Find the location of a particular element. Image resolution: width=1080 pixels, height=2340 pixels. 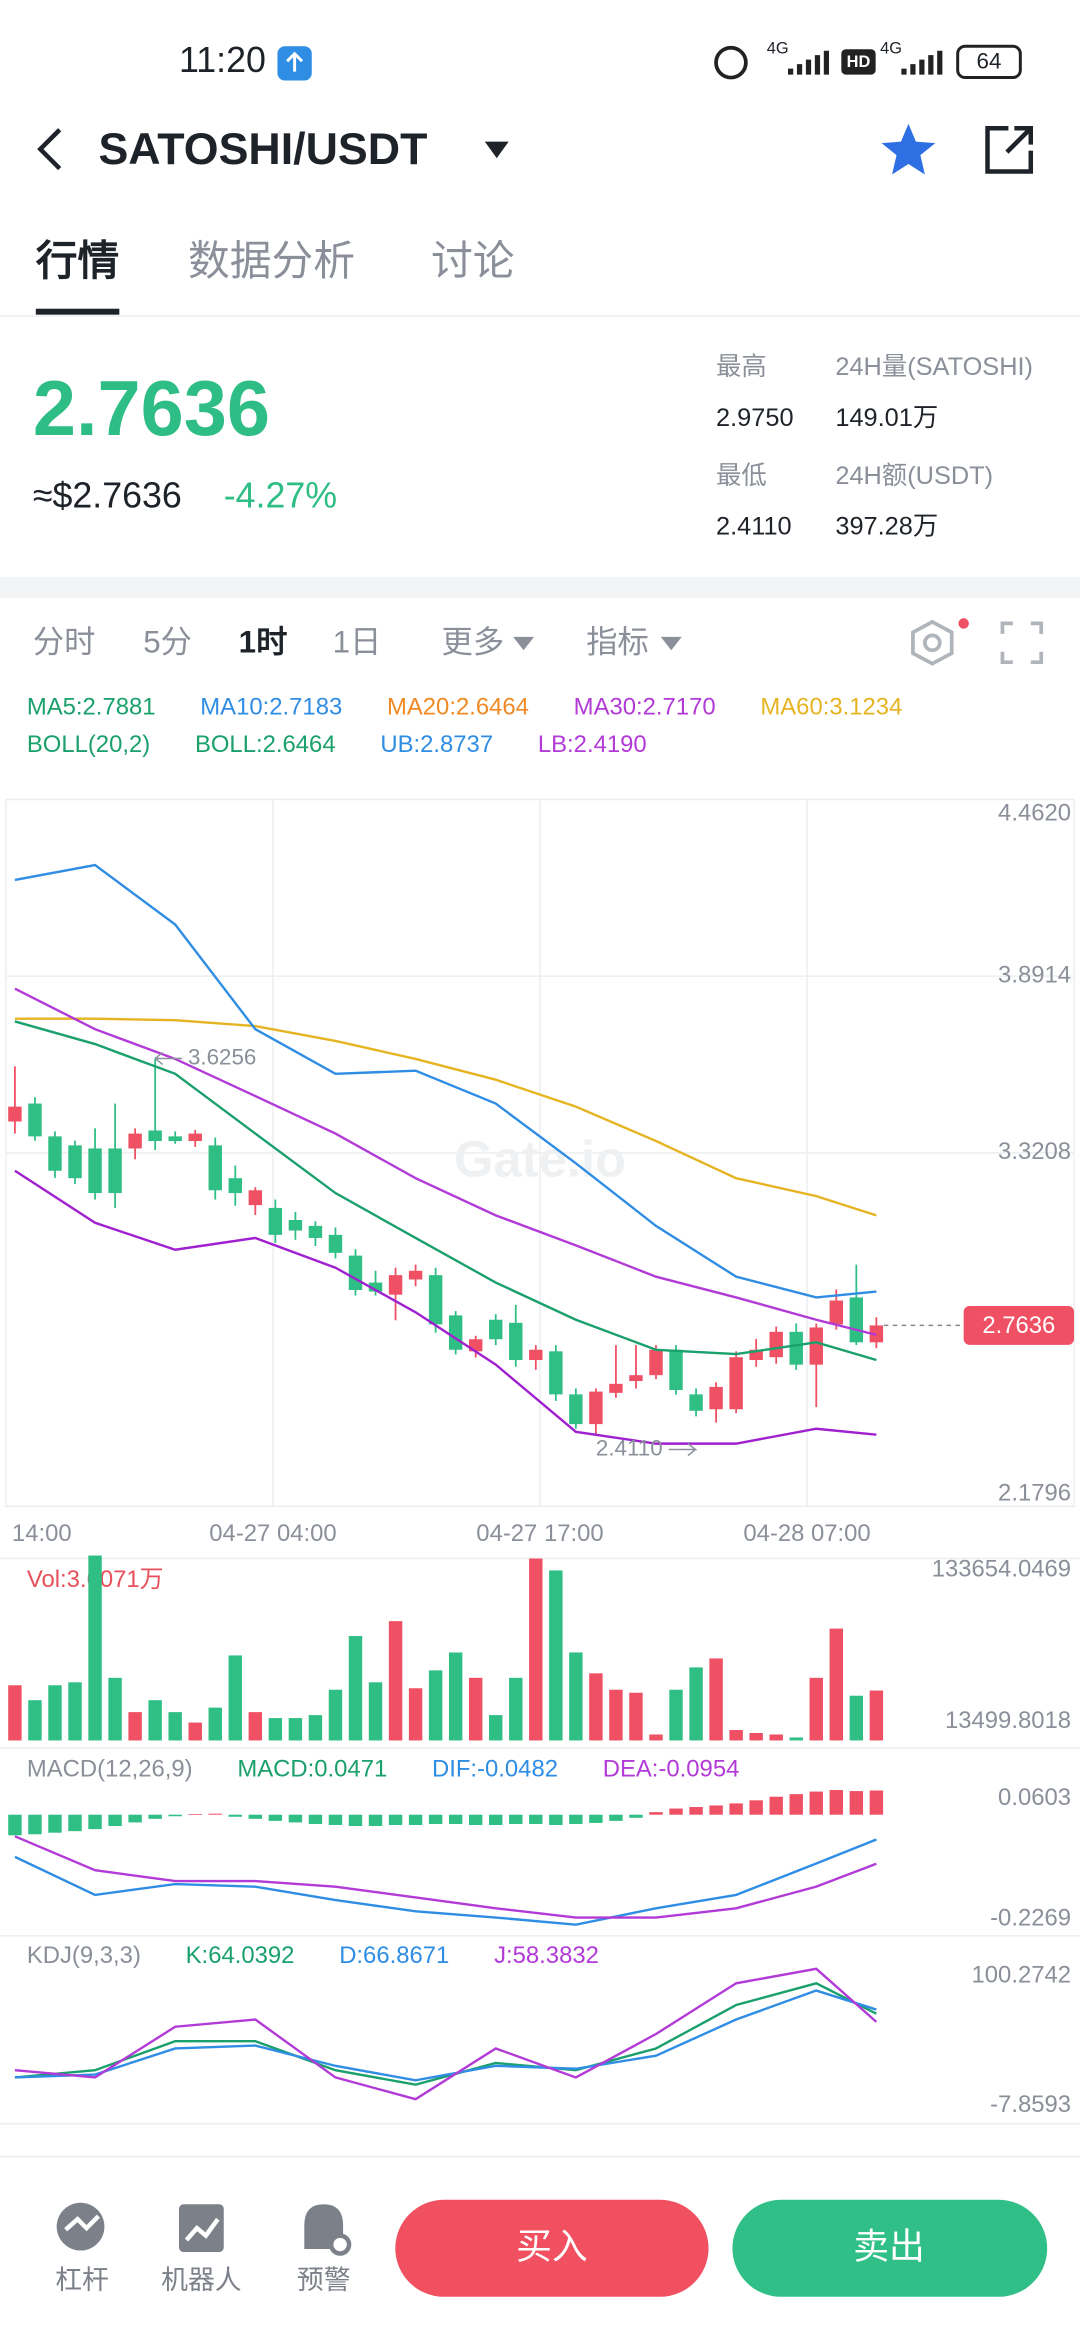

fullscreen-button is located at coordinates (1022, 643).